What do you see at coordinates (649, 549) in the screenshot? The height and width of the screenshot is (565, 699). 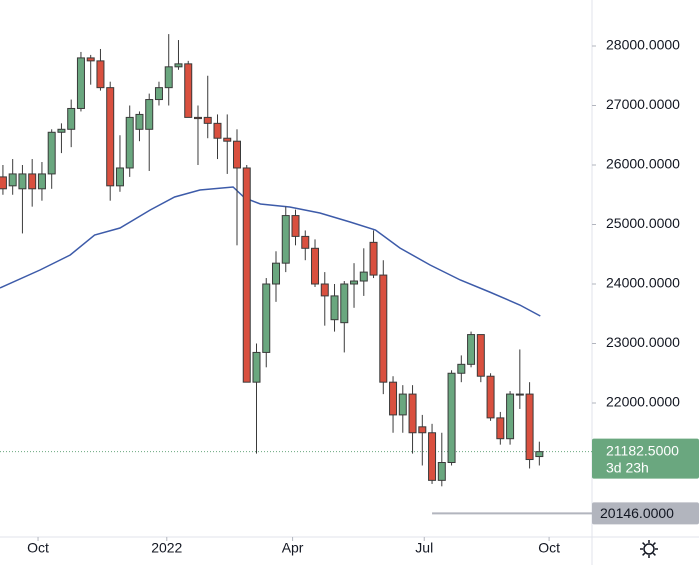 I see `settings-icon` at bounding box center [649, 549].